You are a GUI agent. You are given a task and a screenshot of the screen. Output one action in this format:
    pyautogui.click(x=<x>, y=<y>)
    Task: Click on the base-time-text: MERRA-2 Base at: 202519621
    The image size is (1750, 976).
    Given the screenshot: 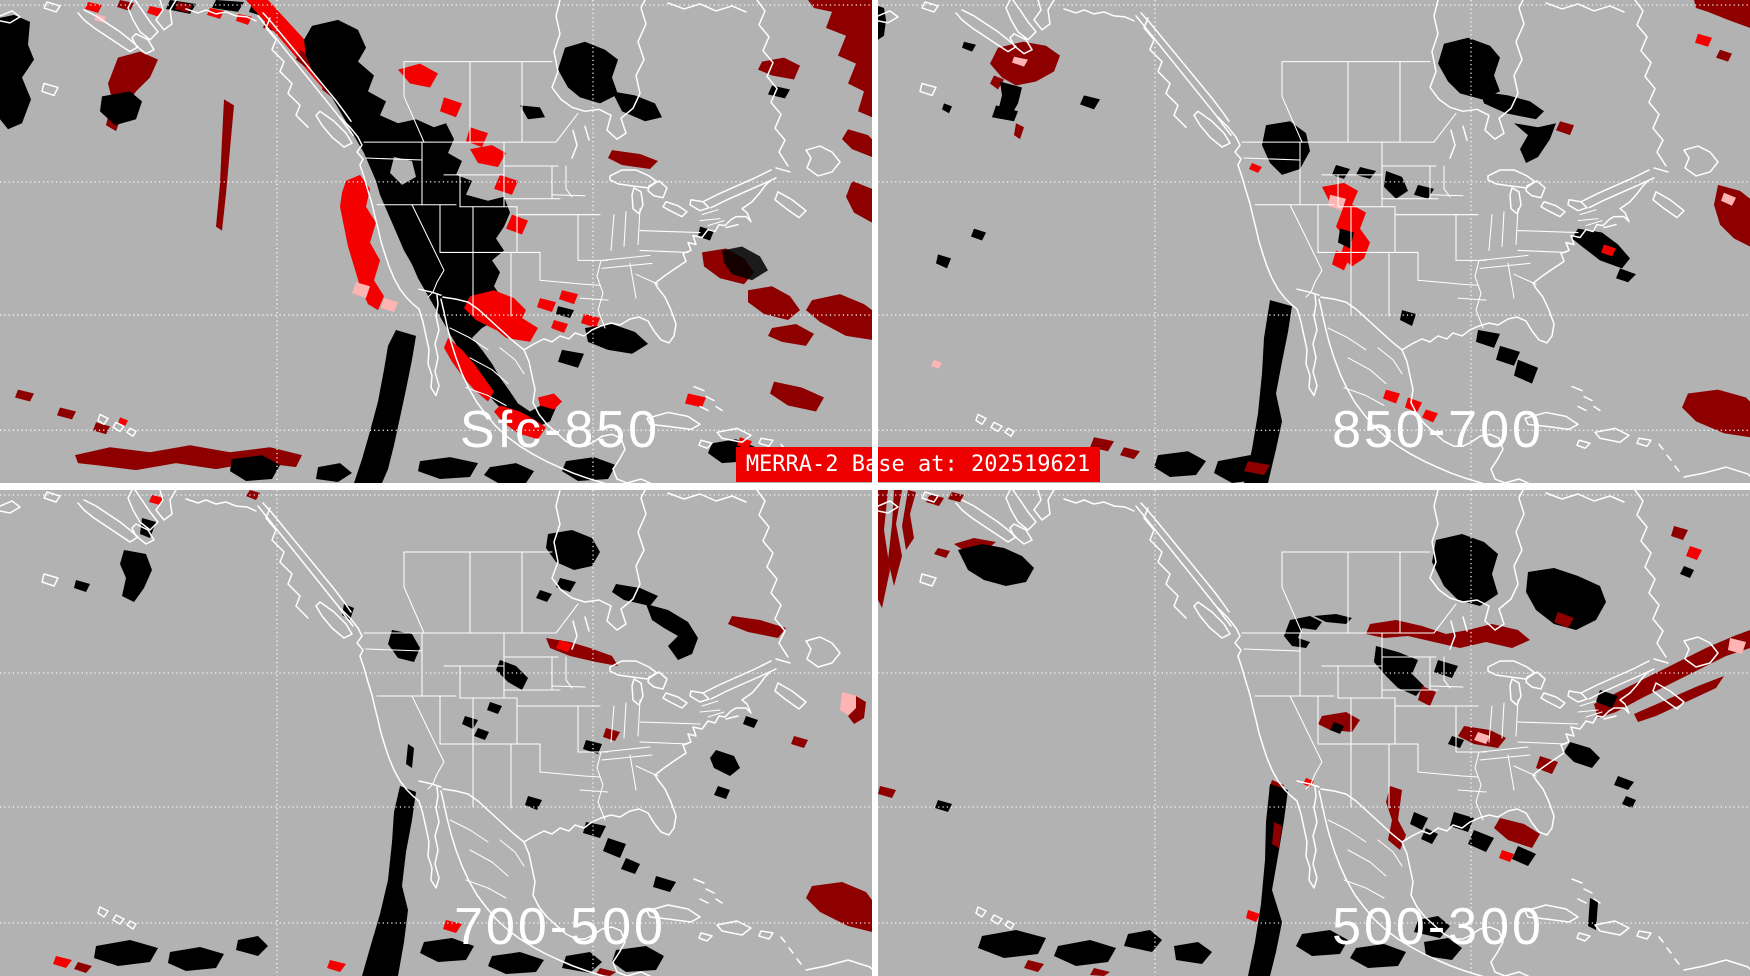 What is the action you would take?
    pyautogui.click(x=918, y=464)
    